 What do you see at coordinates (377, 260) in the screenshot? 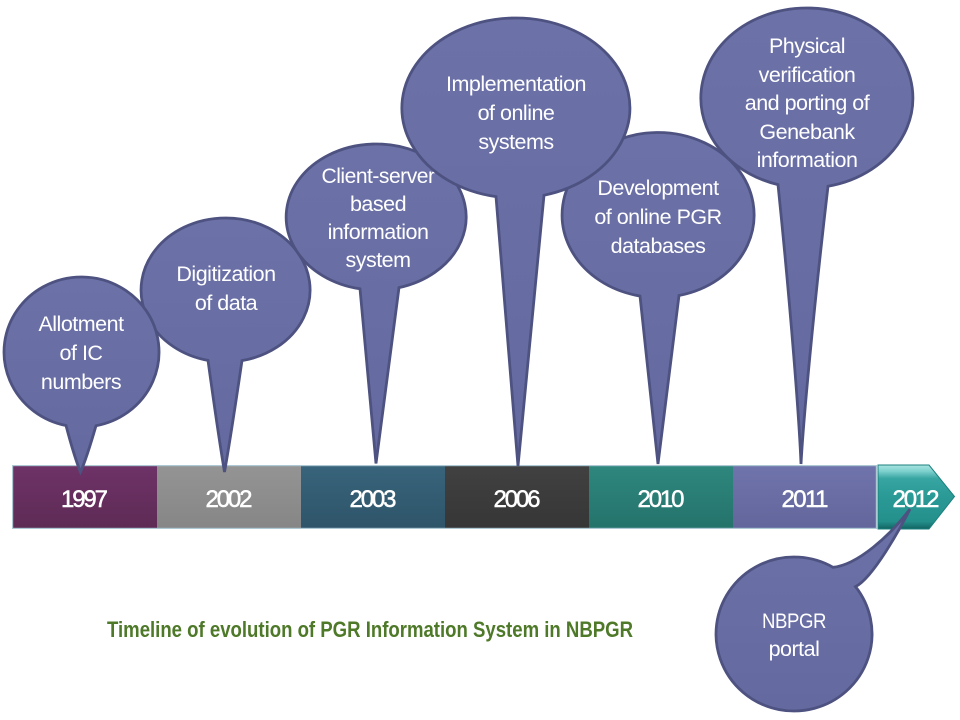
I see `svg-text: system` at bounding box center [377, 260].